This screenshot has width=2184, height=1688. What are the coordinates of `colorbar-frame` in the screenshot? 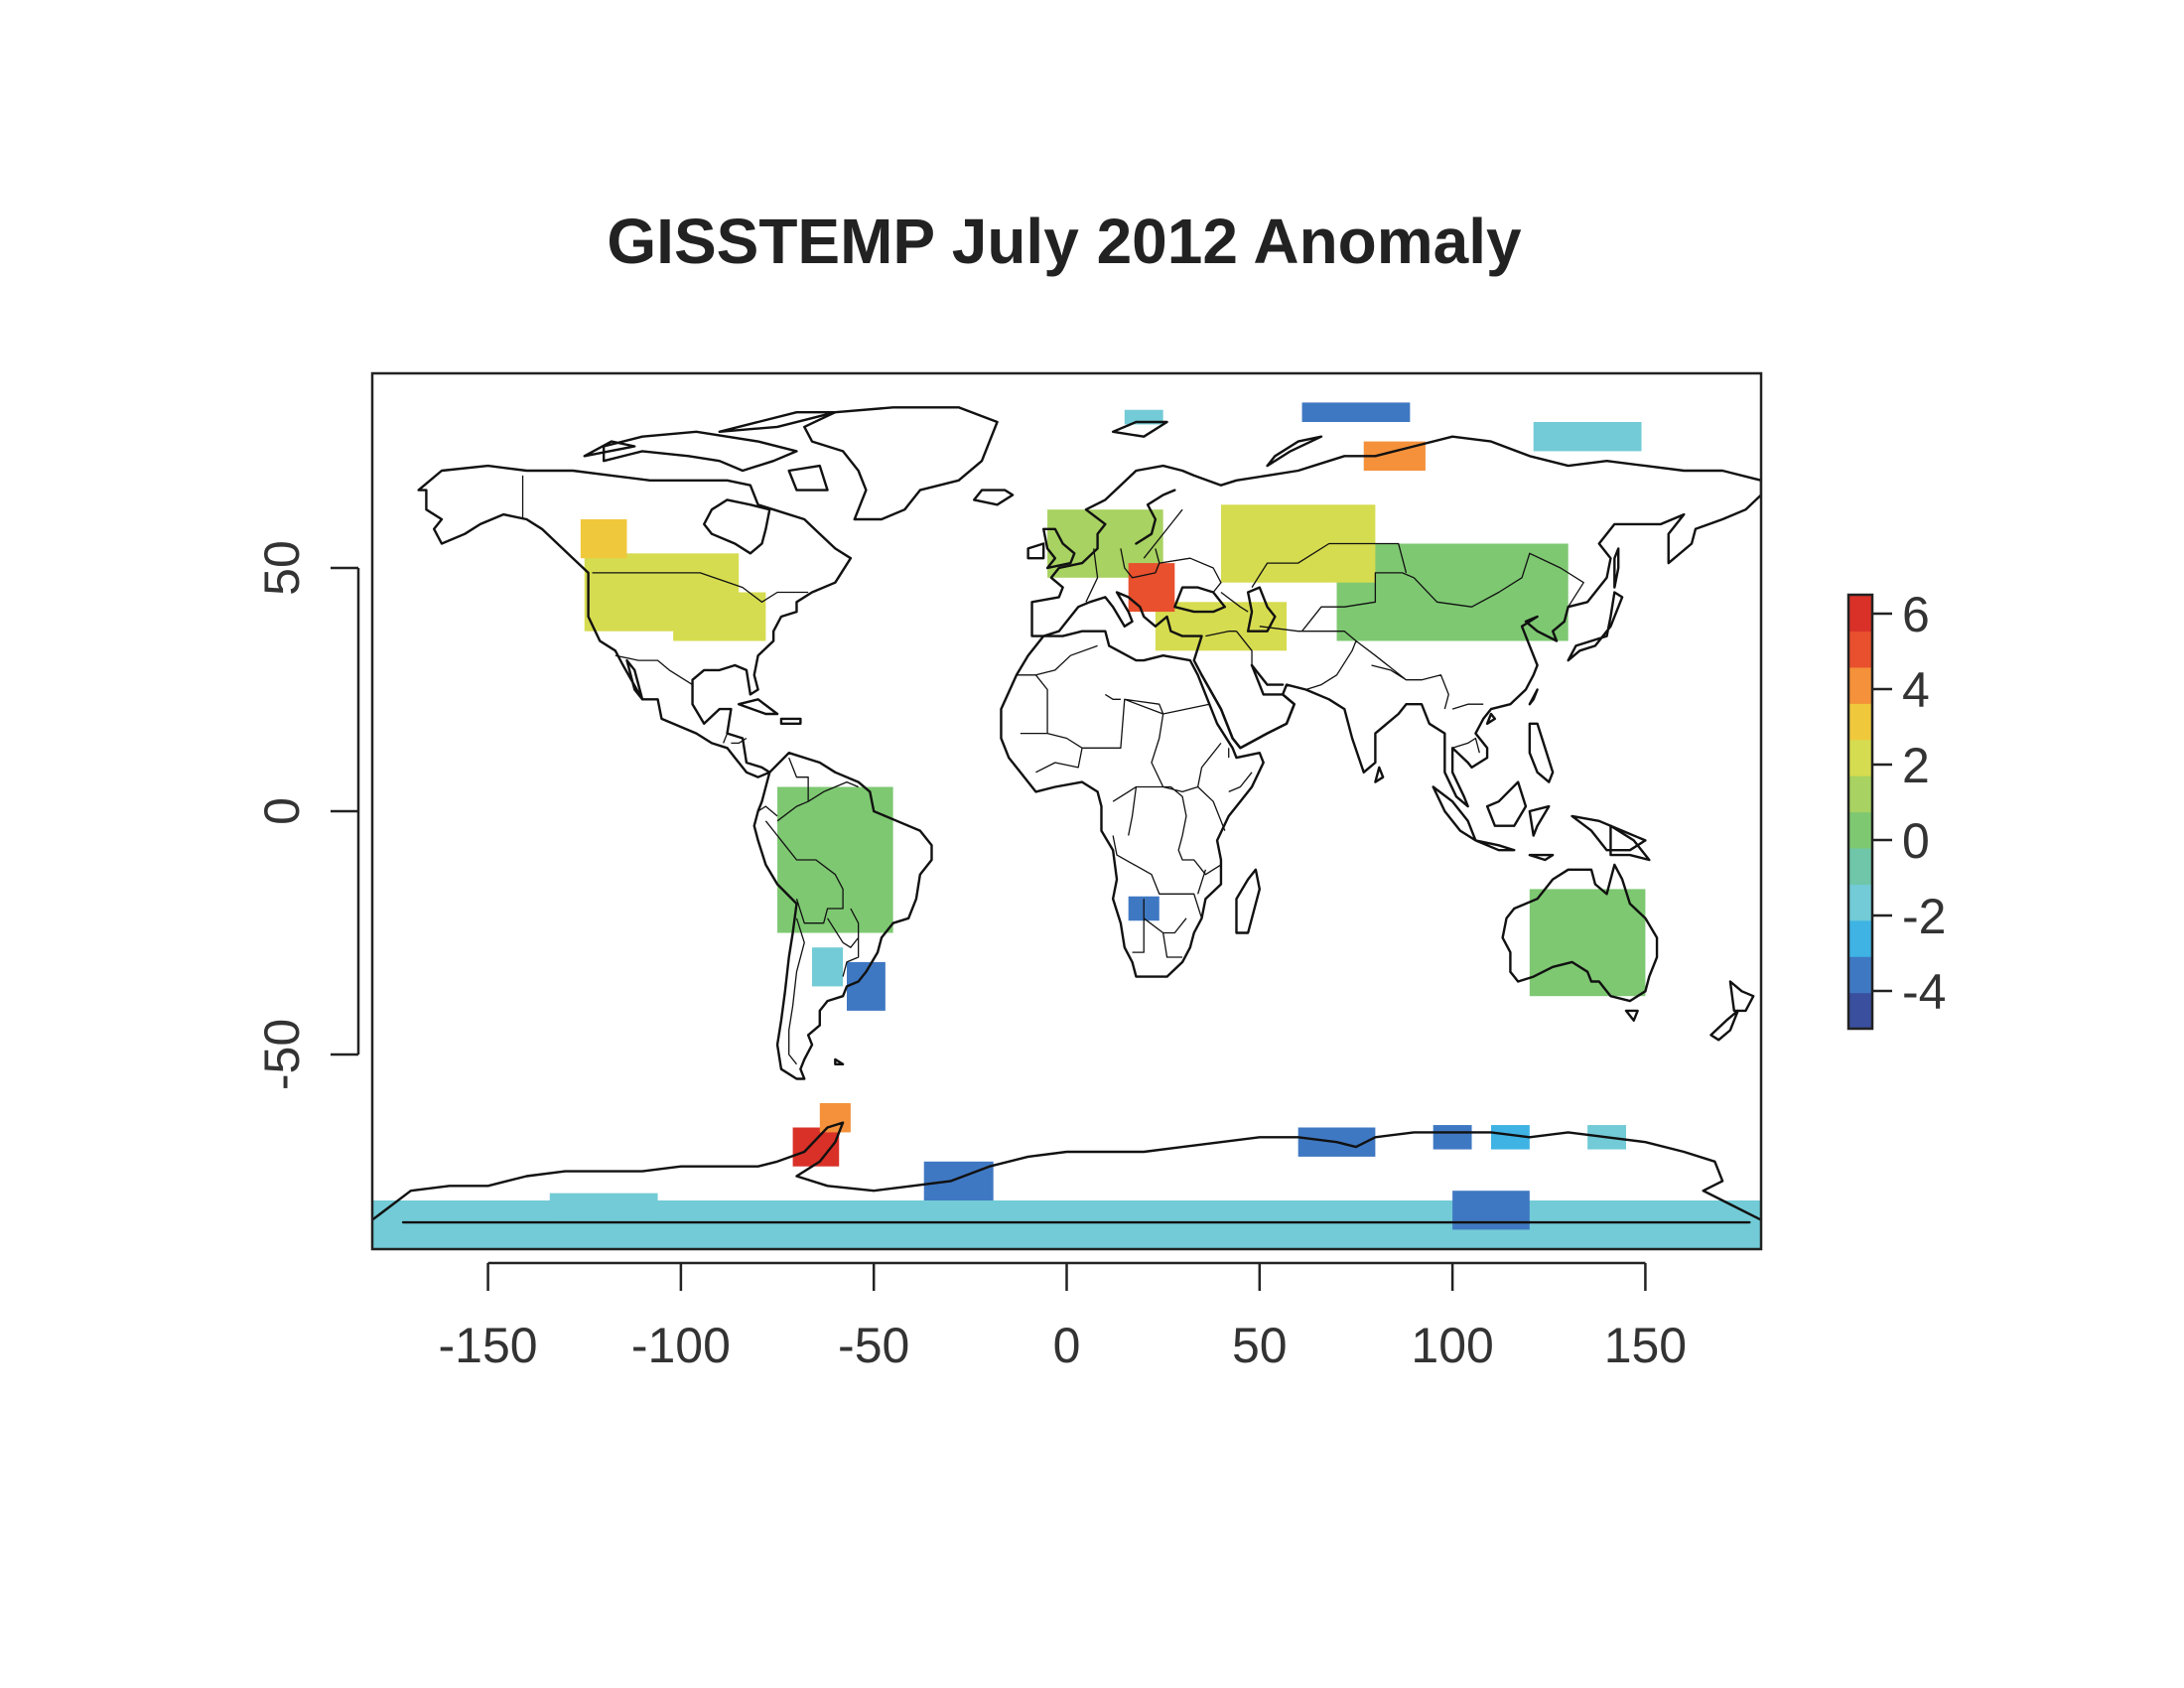 It's located at (1860, 812).